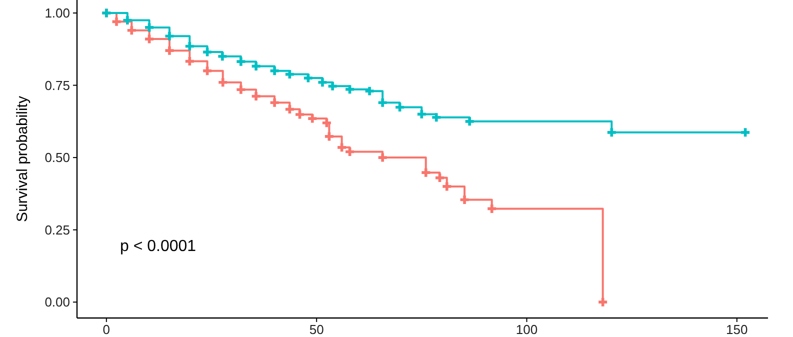 This screenshot has width=793, height=337. Describe the element at coordinates (57, 230) in the screenshot. I see `y-tick-label: 0.25` at that location.